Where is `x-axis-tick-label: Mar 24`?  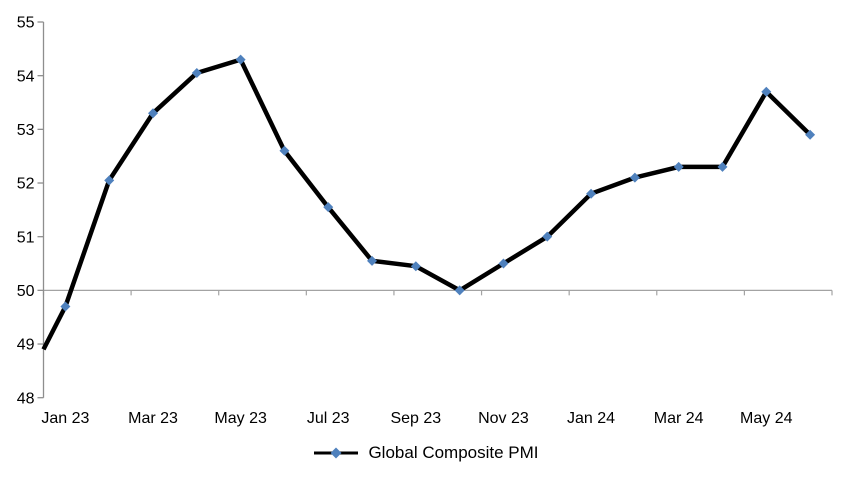 x-axis-tick-label: Mar 24 is located at coordinates (679, 418).